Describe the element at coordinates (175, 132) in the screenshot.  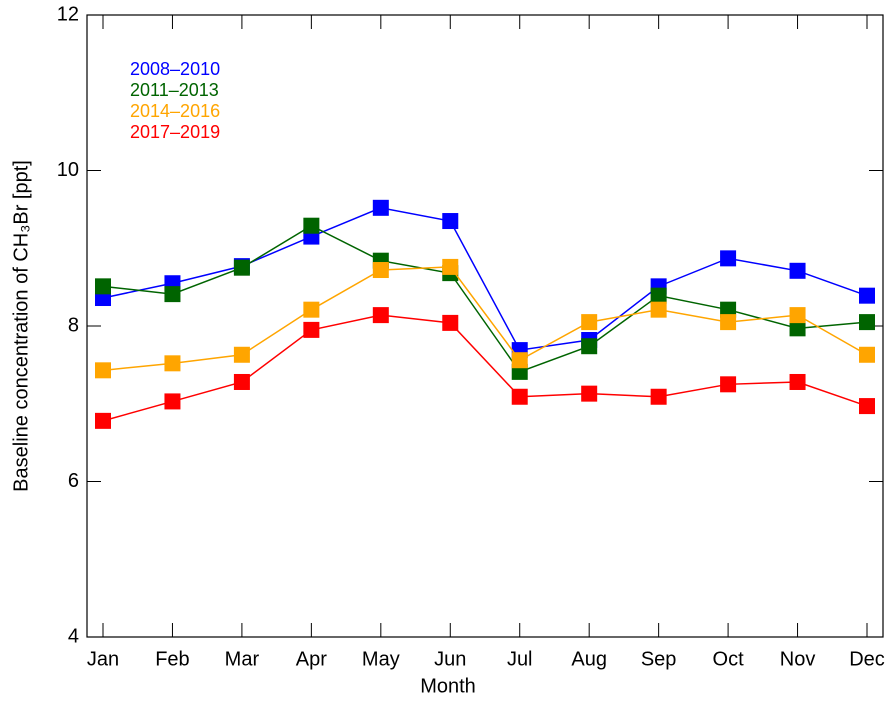
I see `legend-label: 2017–2019` at that location.